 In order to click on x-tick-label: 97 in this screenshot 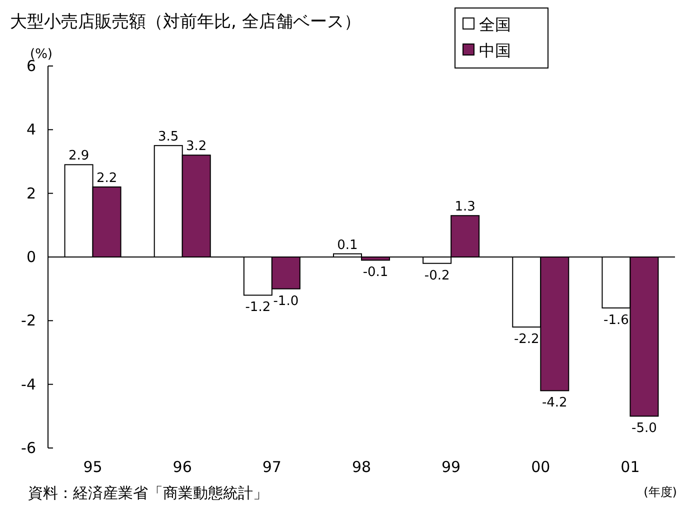, I will do `click(272, 467)`.